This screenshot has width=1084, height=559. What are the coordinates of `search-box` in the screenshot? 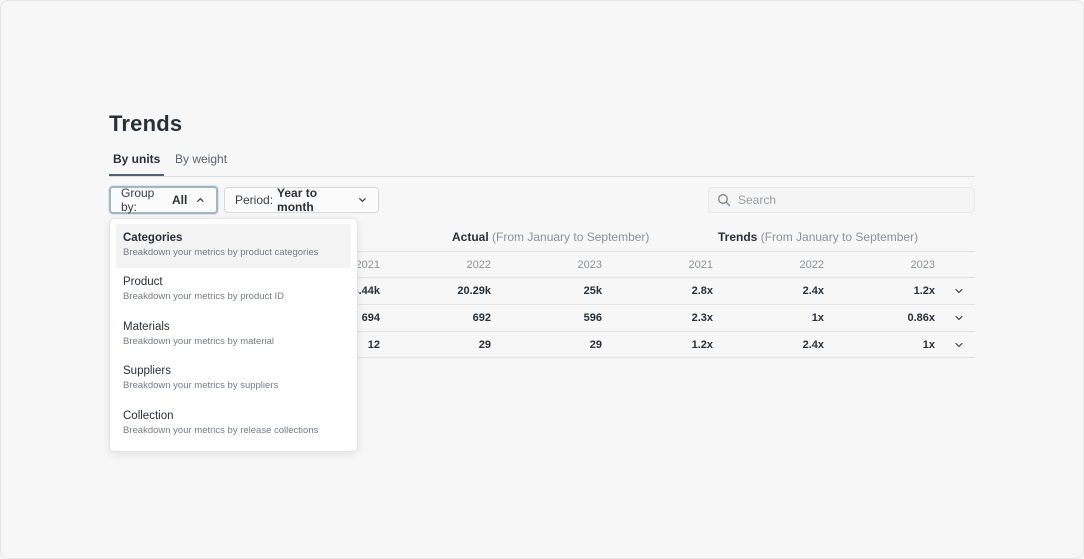 It's located at (841, 200).